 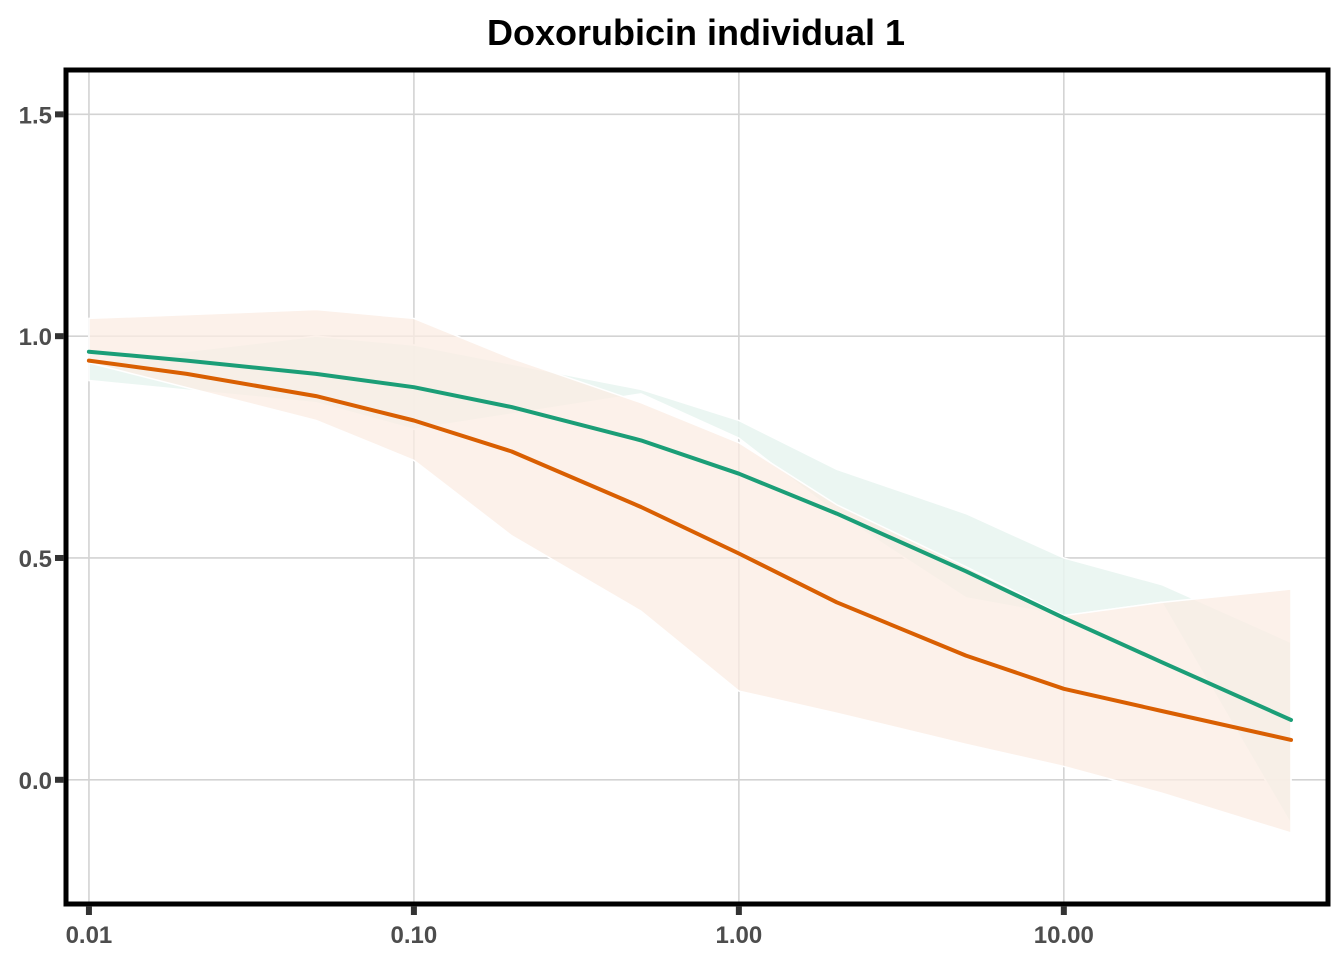 I want to click on y-tick-label-0: 0.0, so click(x=35, y=781).